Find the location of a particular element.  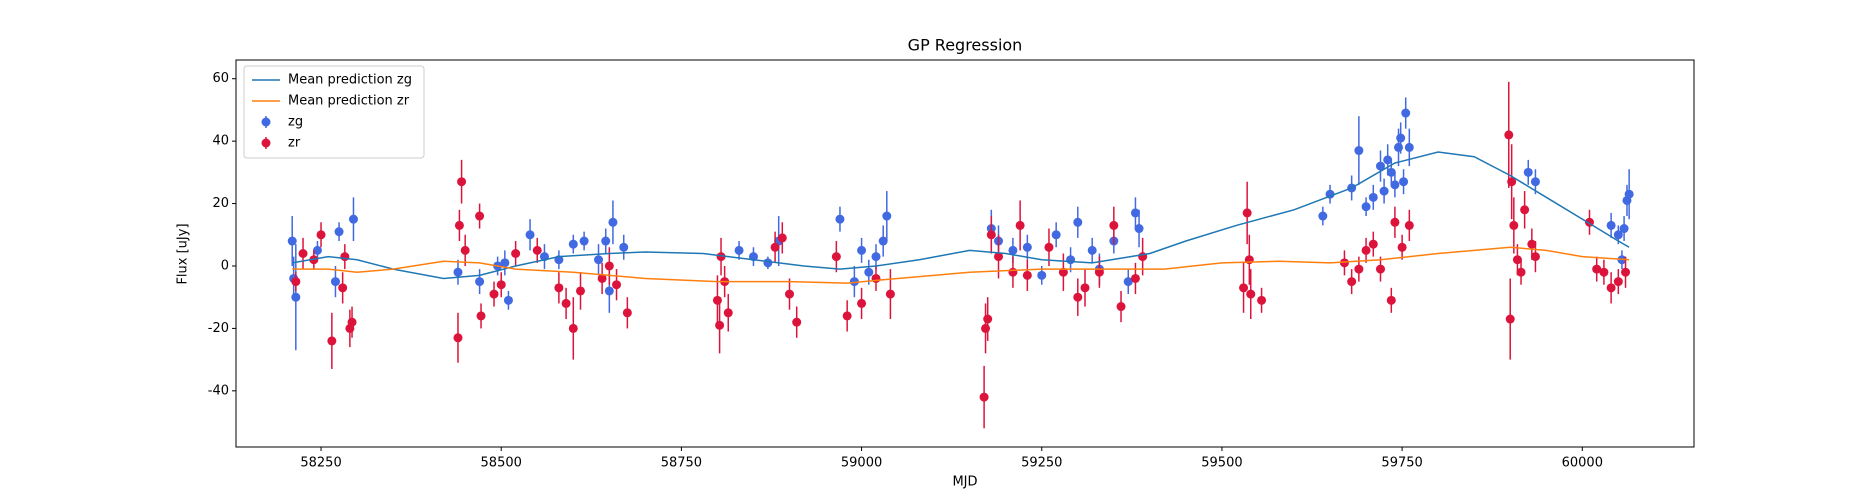

x-tick-label: 59500 is located at coordinates (1221, 463).